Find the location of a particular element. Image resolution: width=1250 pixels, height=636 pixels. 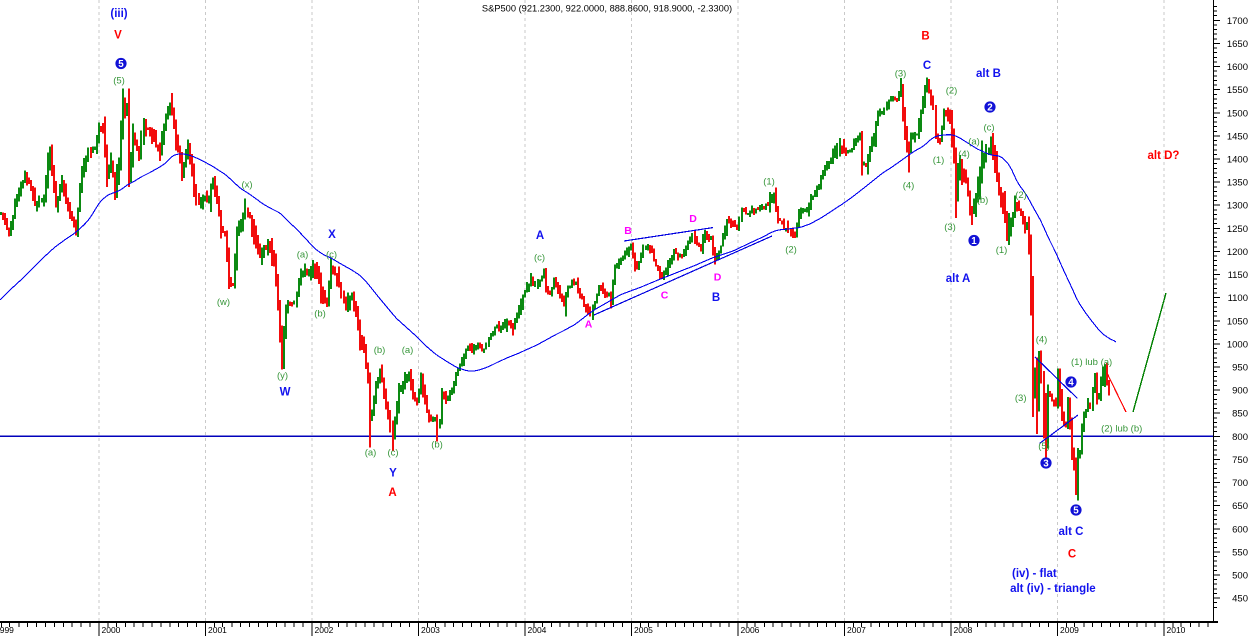

svg-text: (w) is located at coordinates (223, 302).